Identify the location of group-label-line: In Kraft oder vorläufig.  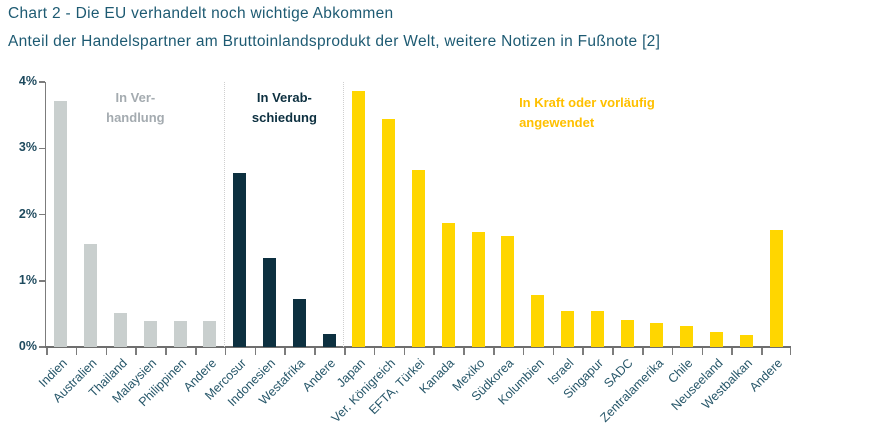
(587, 102).